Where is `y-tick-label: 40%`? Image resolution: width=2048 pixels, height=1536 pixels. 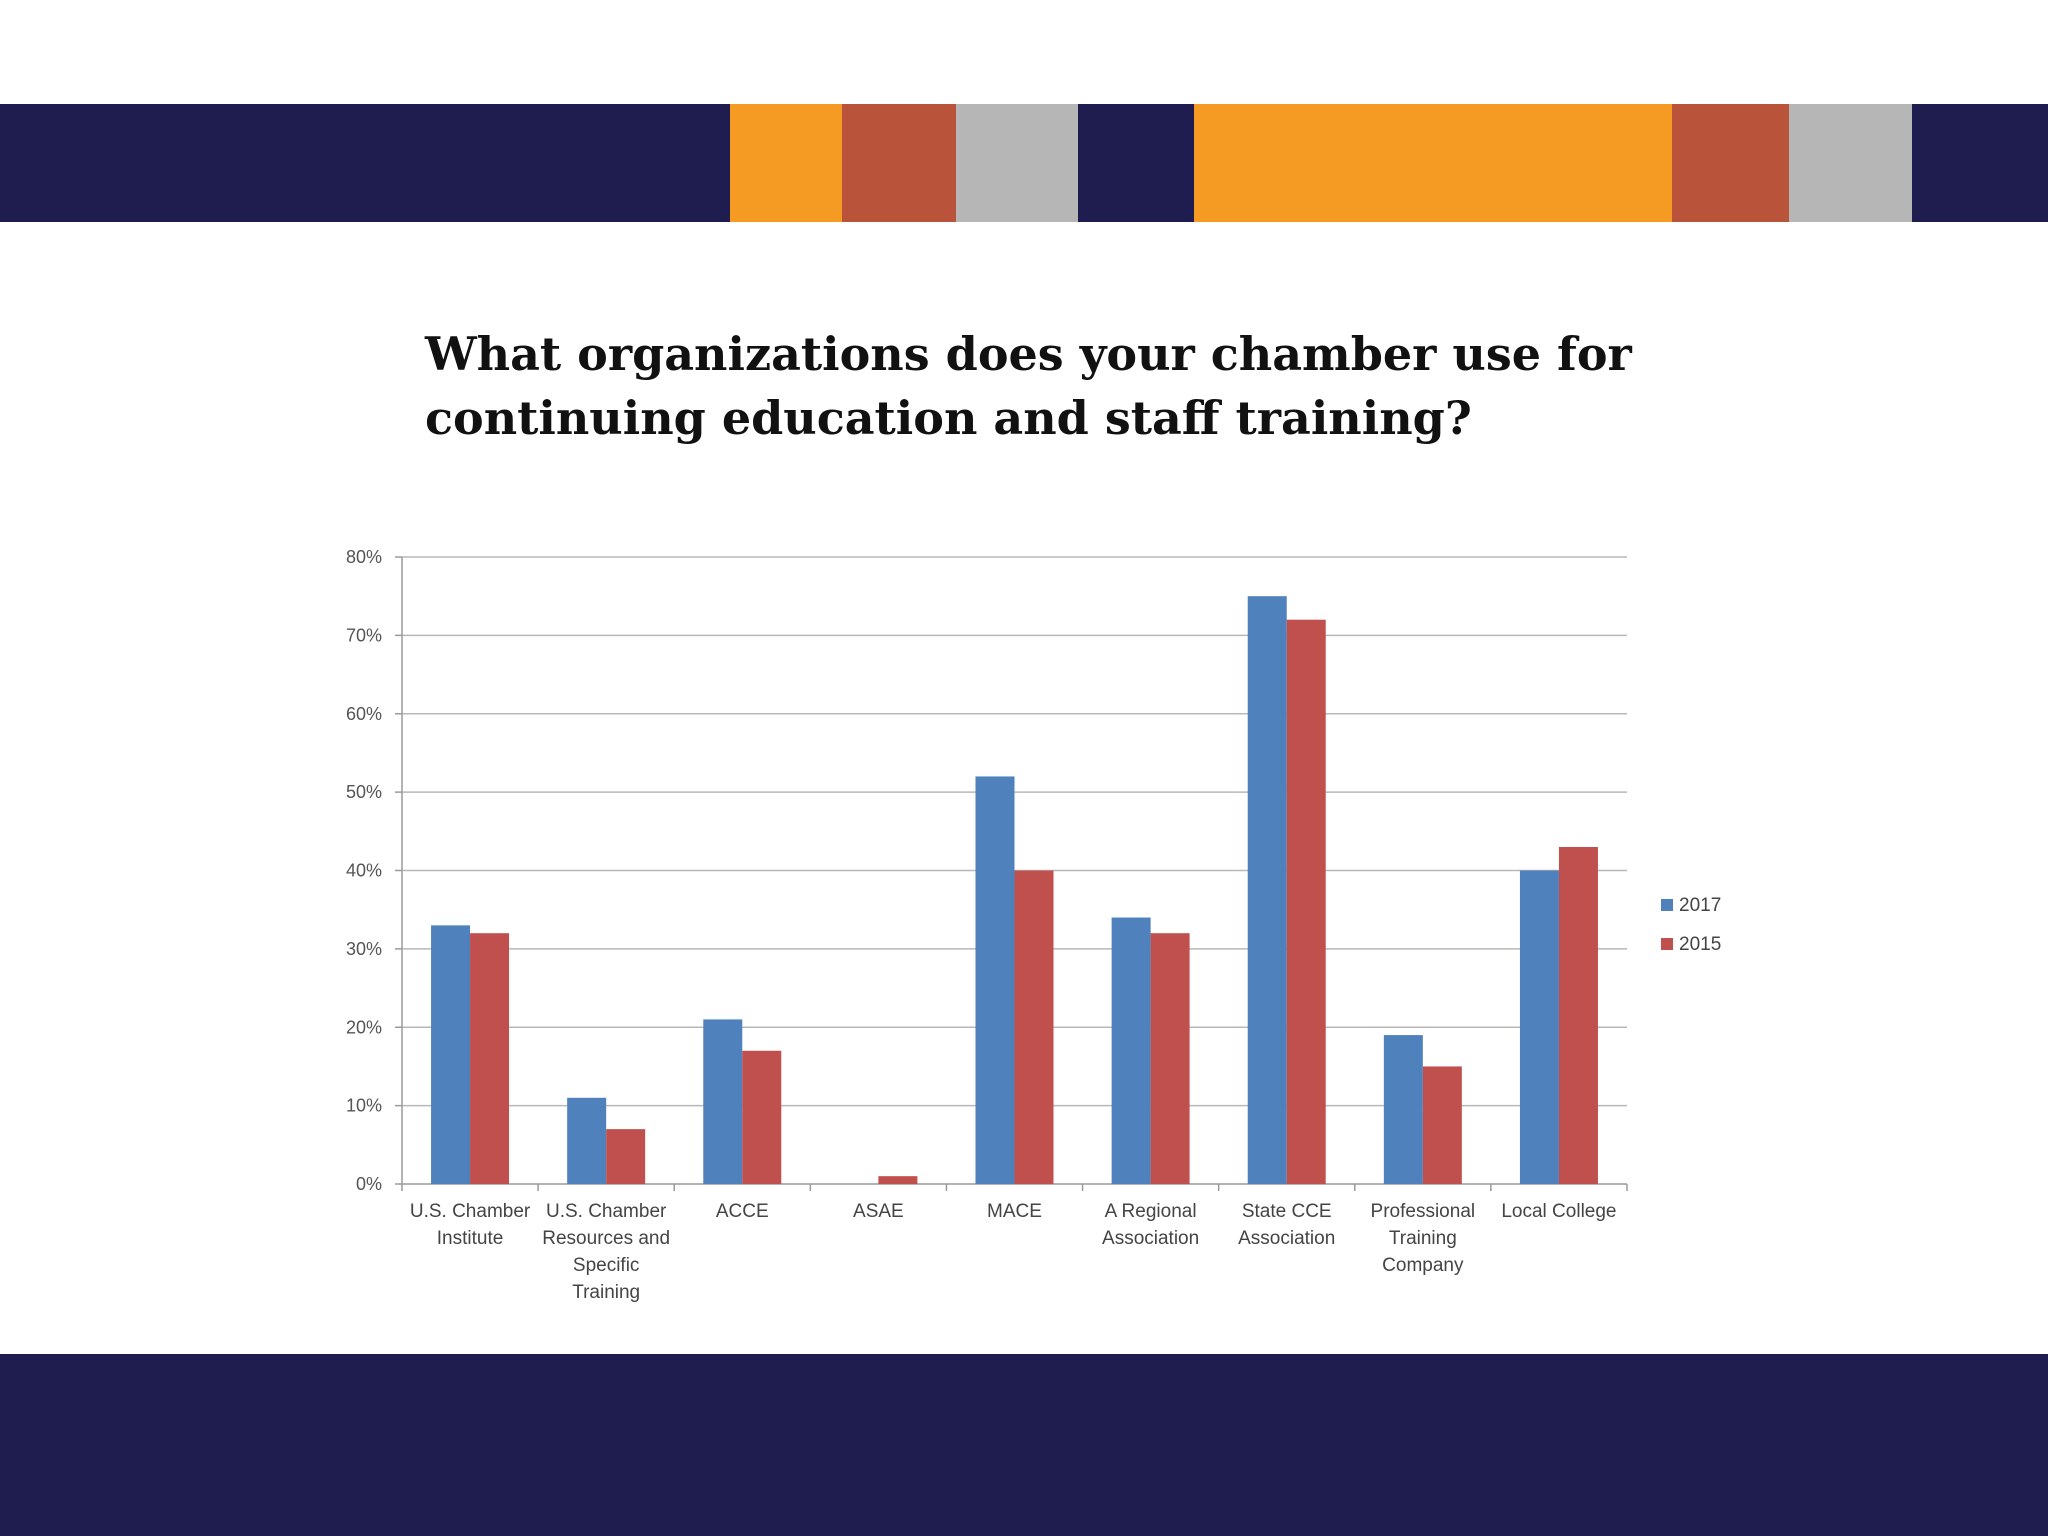 y-tick-label: 40% is located at coordinates (364, 871).